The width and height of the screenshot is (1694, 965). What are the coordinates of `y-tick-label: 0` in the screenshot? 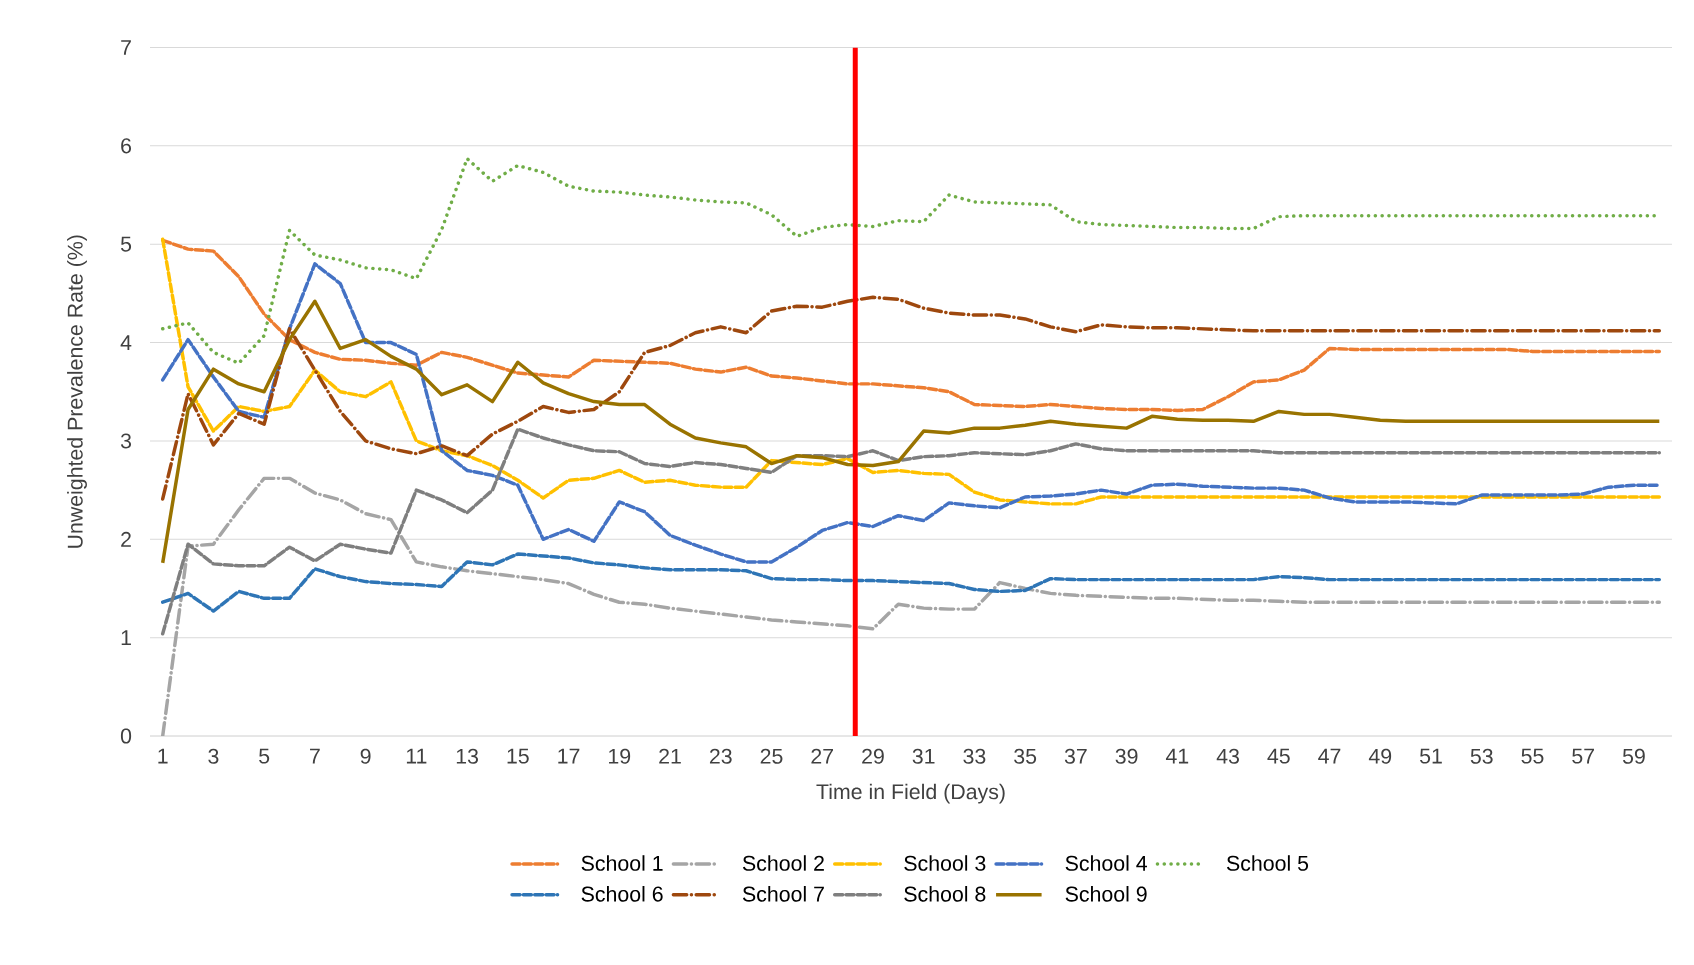 It's located at (126, 736).